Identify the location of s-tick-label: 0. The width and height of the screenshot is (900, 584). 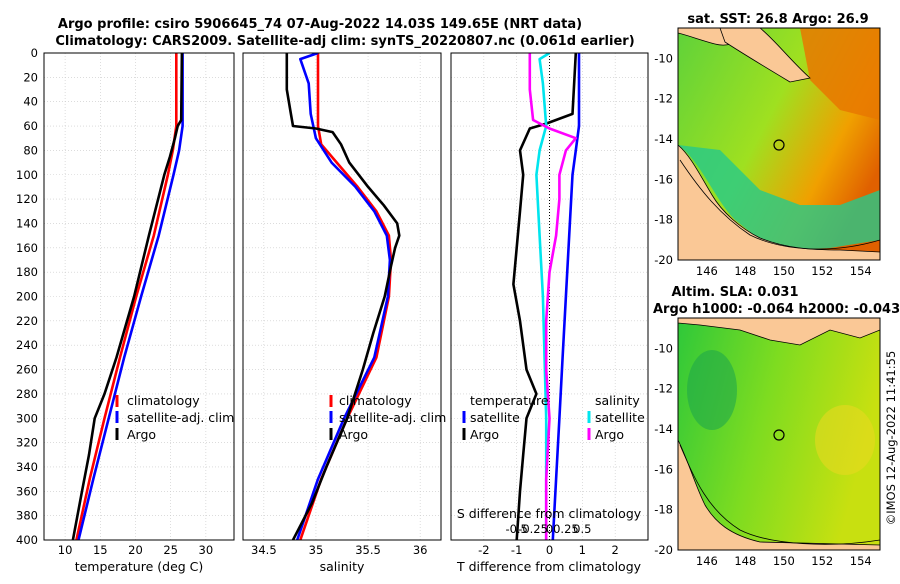
(549, 529).